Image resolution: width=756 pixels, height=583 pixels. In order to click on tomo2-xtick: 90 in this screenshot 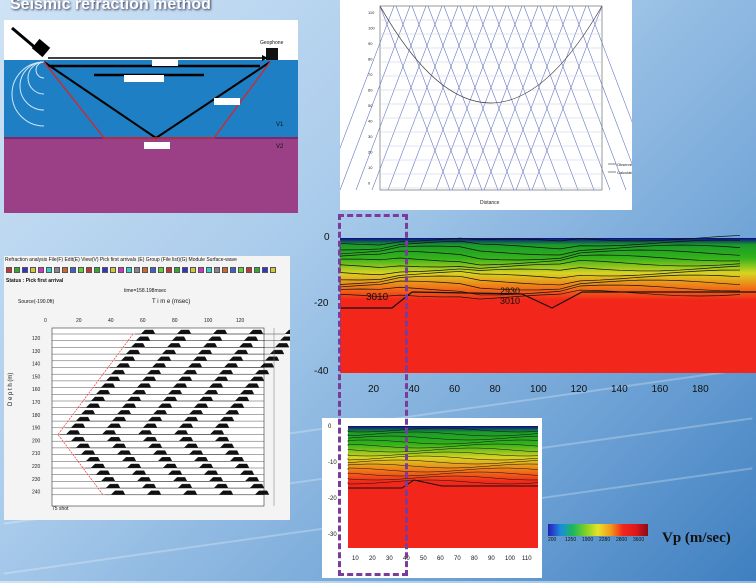, I will do `click(491, 559)`.